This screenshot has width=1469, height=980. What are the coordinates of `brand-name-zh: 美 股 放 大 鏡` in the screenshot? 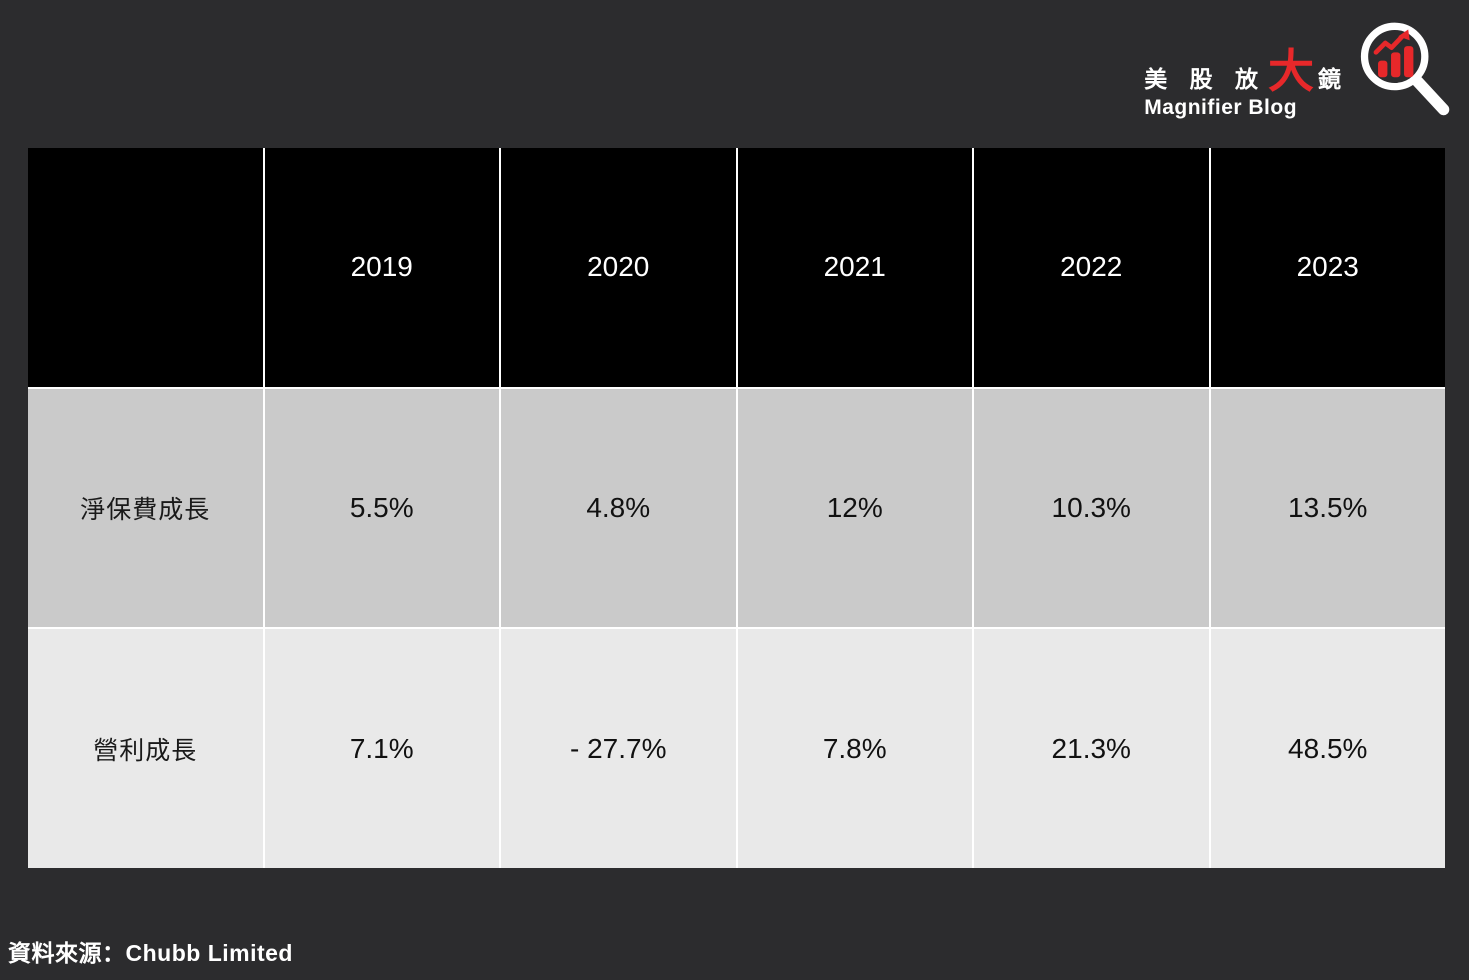 It's located at (1246, 71).